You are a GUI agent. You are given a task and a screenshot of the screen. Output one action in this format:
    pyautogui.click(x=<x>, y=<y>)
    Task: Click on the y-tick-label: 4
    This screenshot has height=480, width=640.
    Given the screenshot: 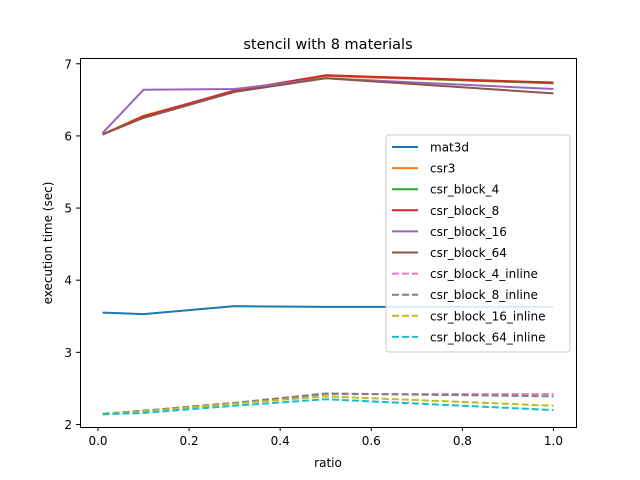 What is the action you would take?
    pyautogui.click(x=68, y=281)
    